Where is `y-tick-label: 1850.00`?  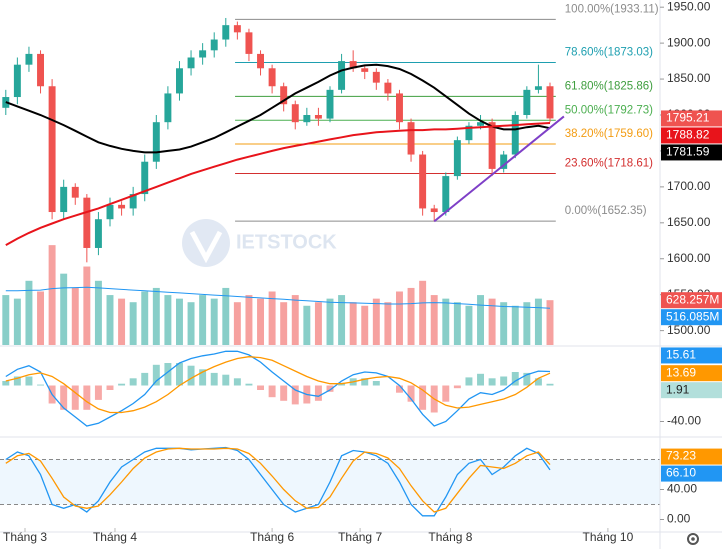 y-tick-label: 1850.00 is located at coordinates (689, 78).